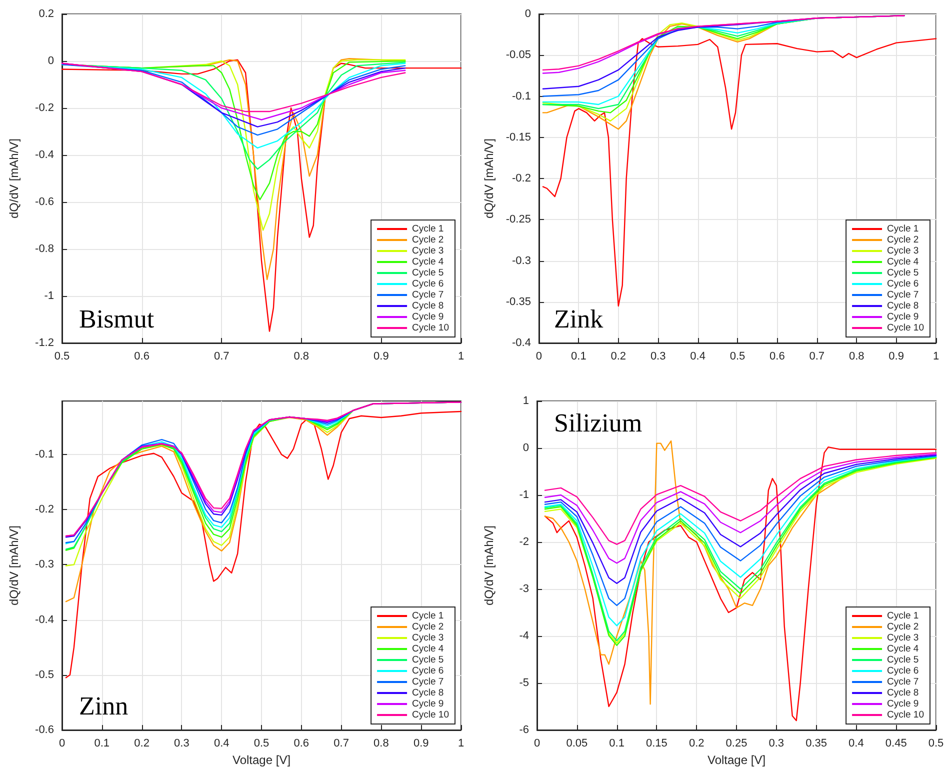 The image size is (951, 774). Describe the element at coordinates (896, 744) in the screenshot. I see `x-tick-label: 0.45` at that location.